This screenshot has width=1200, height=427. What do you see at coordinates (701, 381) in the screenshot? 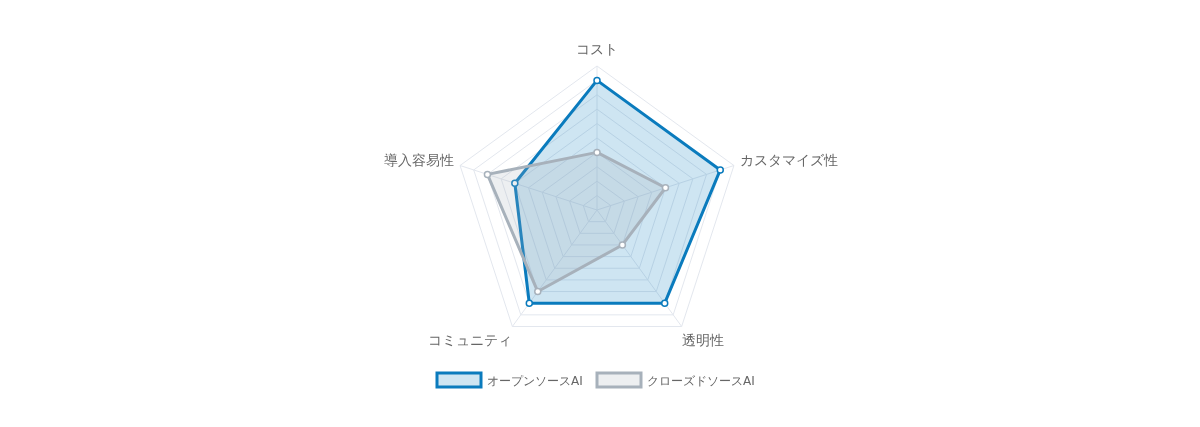
I see `legend-label: クローズドソースAI` at bounding box center [701, 381].